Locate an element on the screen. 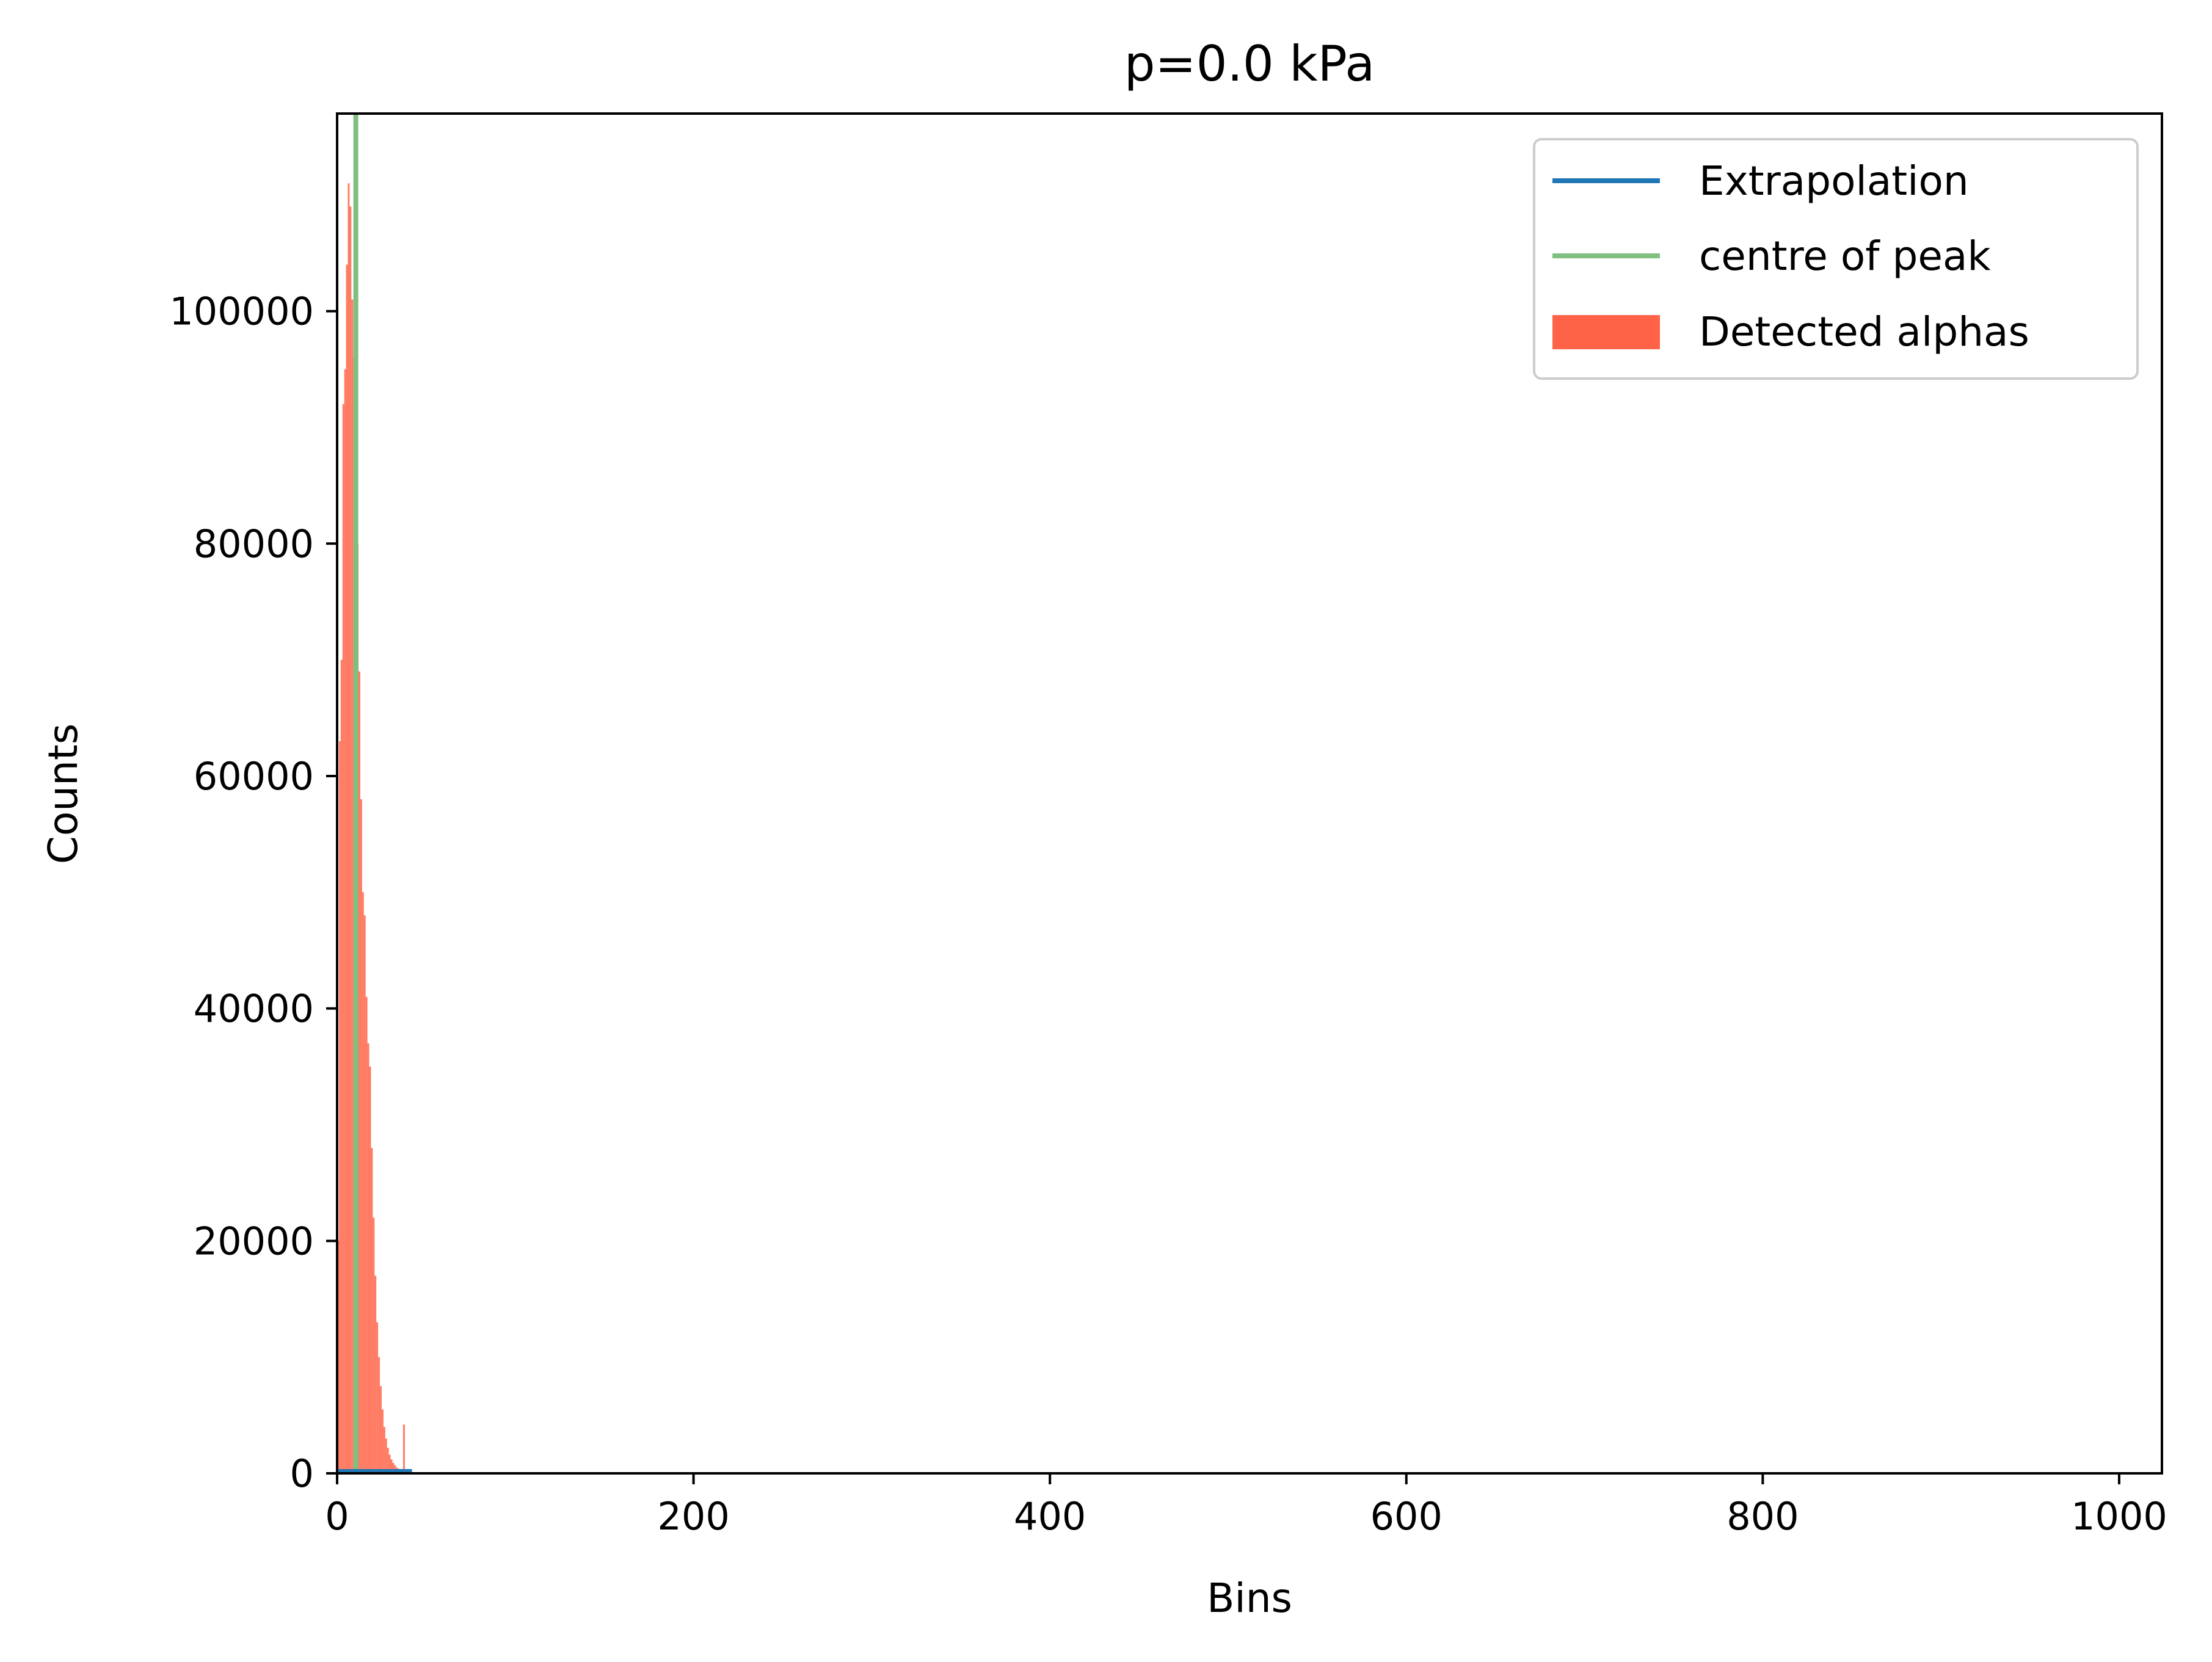 The image size is (2212, 1662). x-tick-label: 0 is located at coordinates (337, 1516).